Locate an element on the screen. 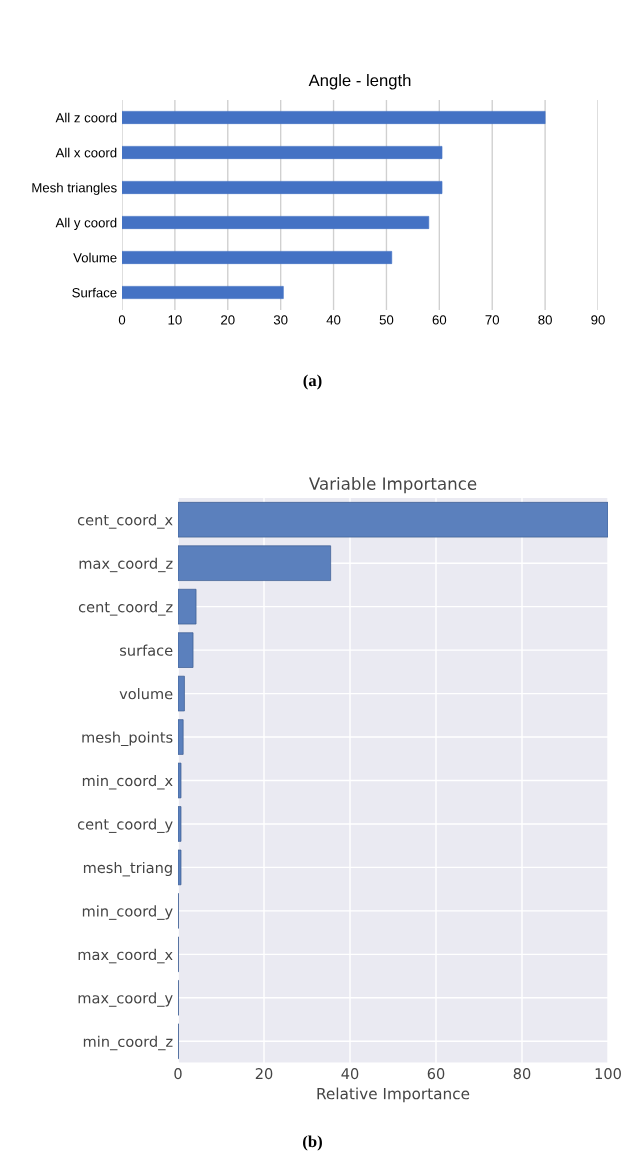 The width and height of the screenshot is (625, 1163). y-tick-label: cent_coord_x is located at coordinates (125, 521).